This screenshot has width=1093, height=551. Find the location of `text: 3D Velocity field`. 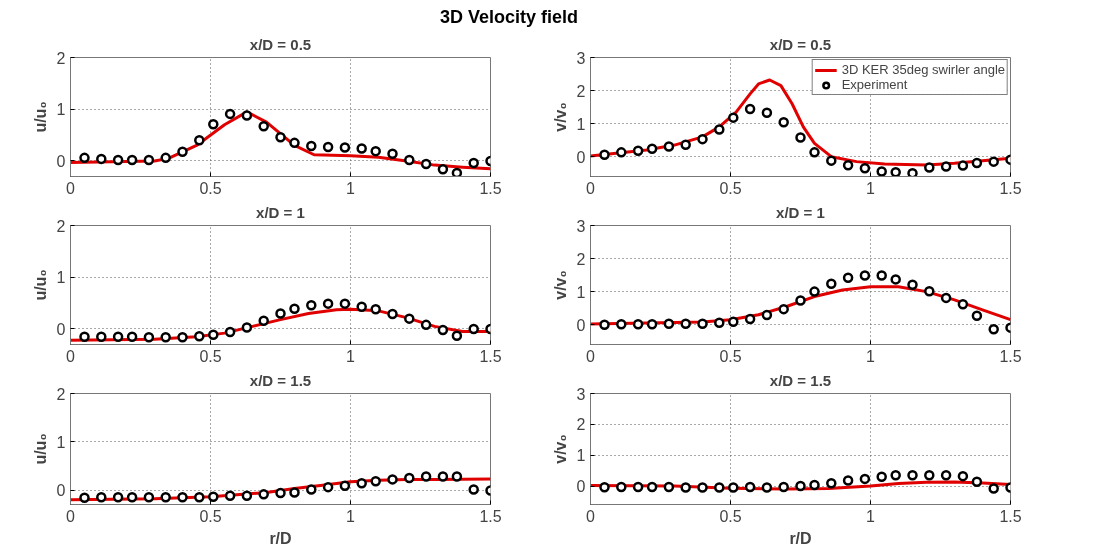

text: 3D Velocity field is located at coordinates (509, 17).